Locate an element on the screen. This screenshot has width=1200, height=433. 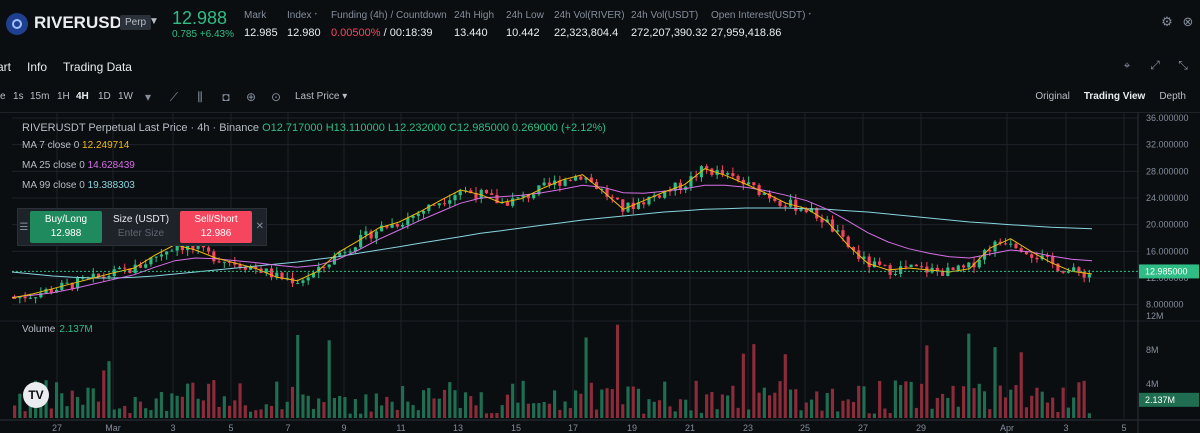
close-icon: ⊗ is located at coordinates (1188, 21).